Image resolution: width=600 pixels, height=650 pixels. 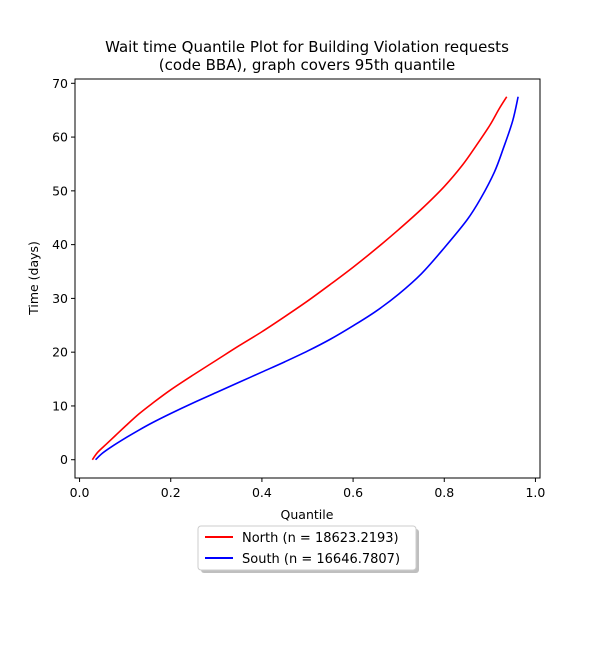 I want to click on x-tick-label: 0.6, so click(x=353, y=492).